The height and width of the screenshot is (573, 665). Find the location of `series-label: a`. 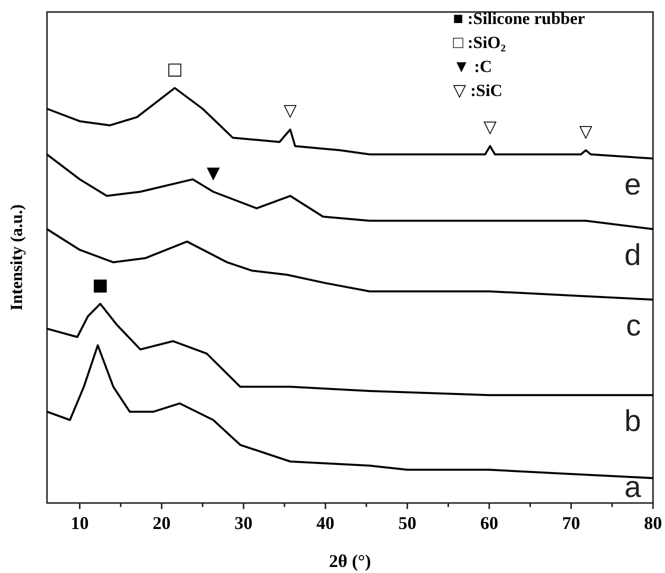

series-label: a is located at coordinates (633, 487).